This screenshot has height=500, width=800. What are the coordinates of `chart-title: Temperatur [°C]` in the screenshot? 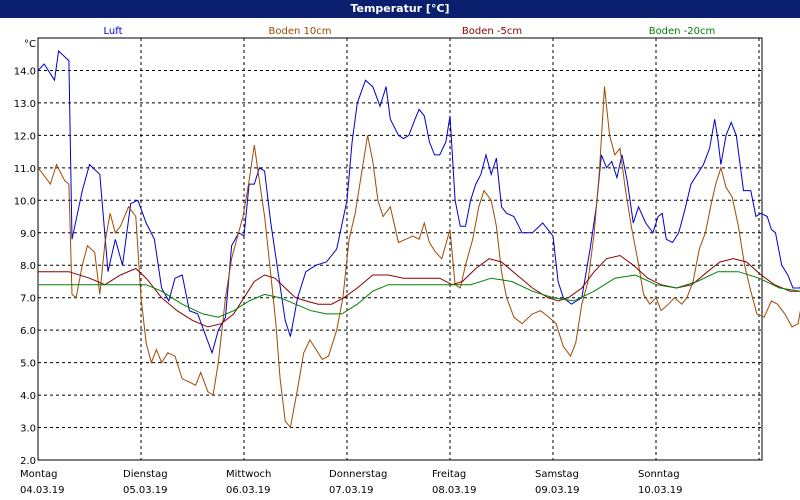 It's located at (400, 9).